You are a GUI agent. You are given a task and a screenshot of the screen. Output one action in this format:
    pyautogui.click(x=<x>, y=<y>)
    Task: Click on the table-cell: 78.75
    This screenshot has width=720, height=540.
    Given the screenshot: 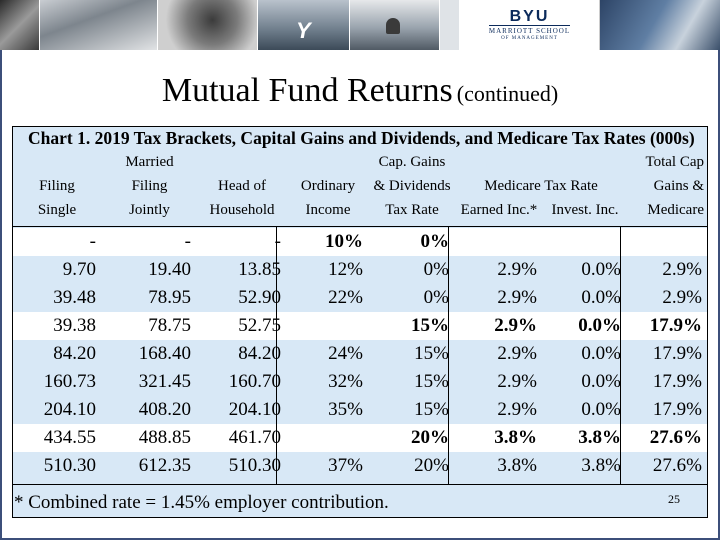 What is the action you would take?
    pyautogui.click(x=149, y=326)
    